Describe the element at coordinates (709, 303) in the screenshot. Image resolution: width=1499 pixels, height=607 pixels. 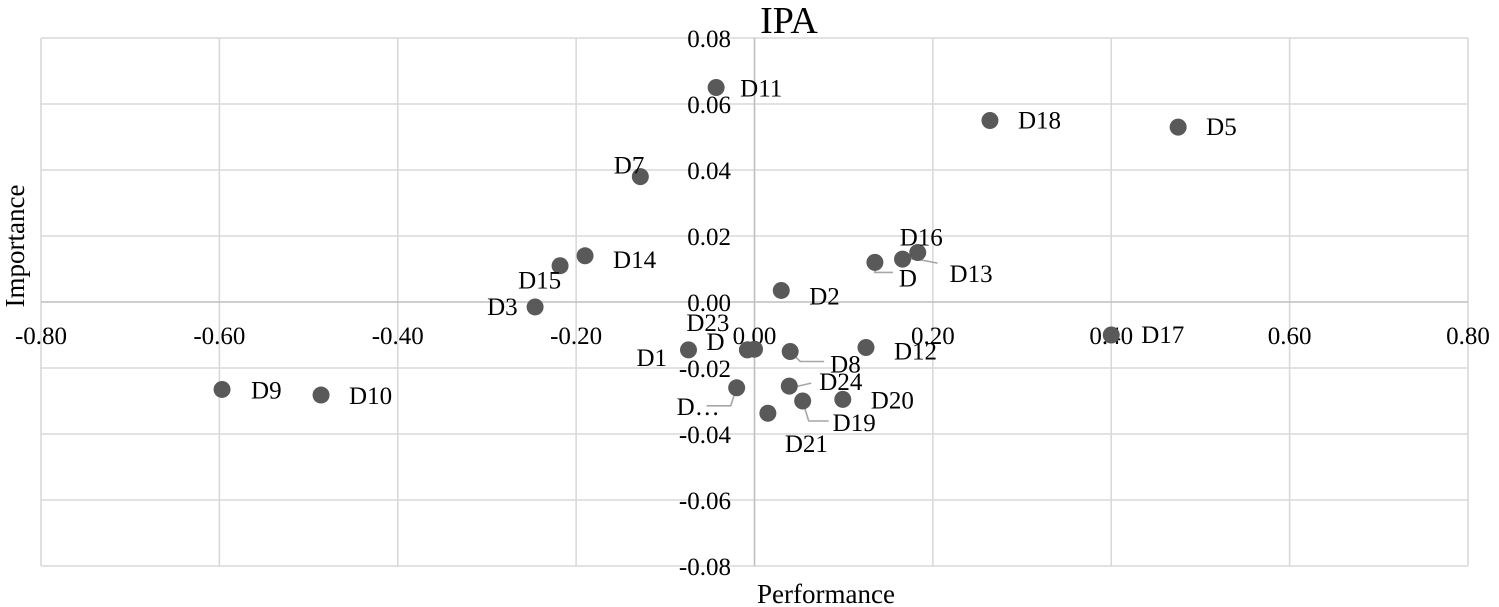
I see `y-tick-label: 0.00` at that location.